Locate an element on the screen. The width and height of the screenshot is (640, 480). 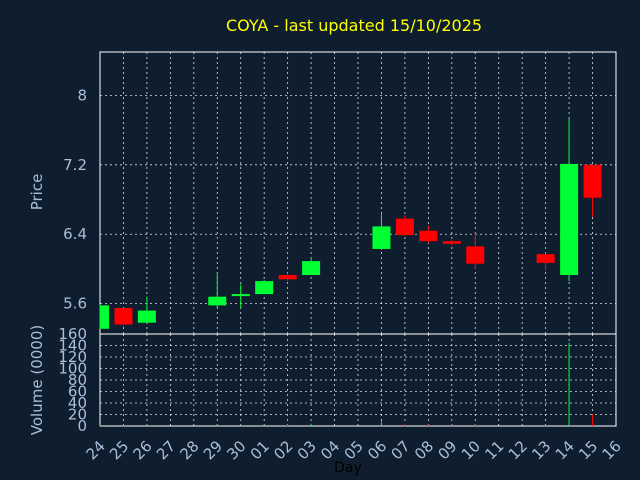
volume-tick-label: 0 is located at coordinates (82, 426).